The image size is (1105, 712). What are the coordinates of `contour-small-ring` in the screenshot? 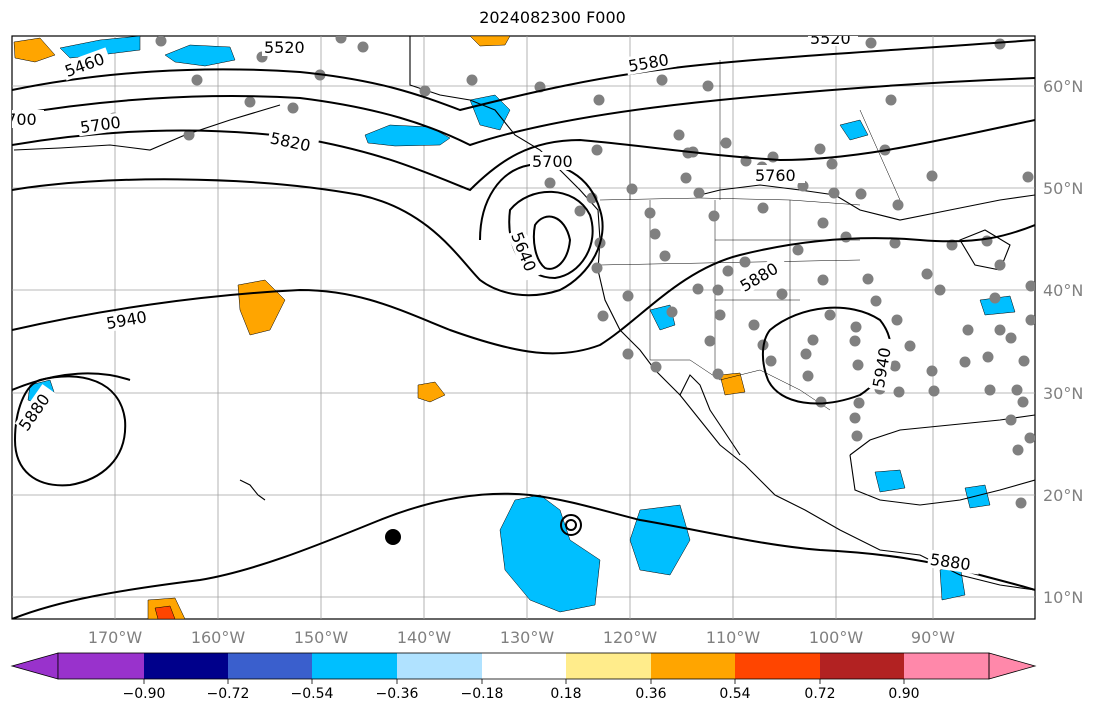 It's located at (571, 525).